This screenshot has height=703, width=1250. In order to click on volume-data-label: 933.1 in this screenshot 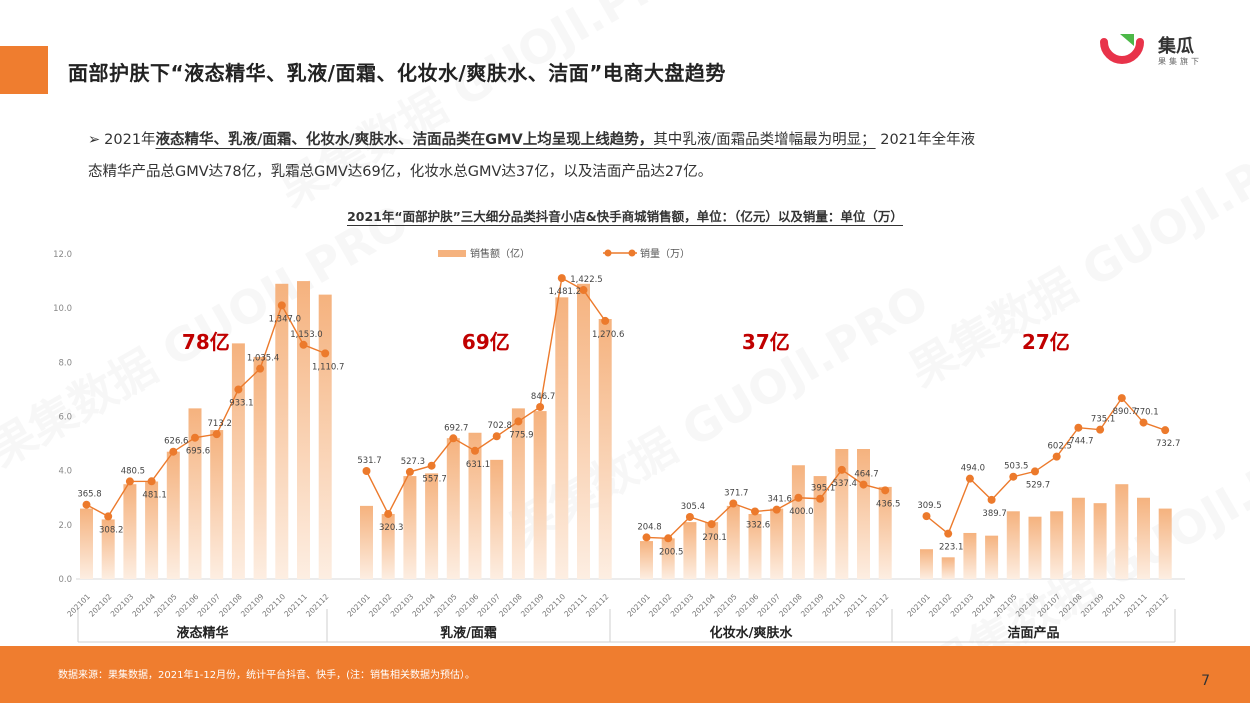, I will do `click(241, 403)`.